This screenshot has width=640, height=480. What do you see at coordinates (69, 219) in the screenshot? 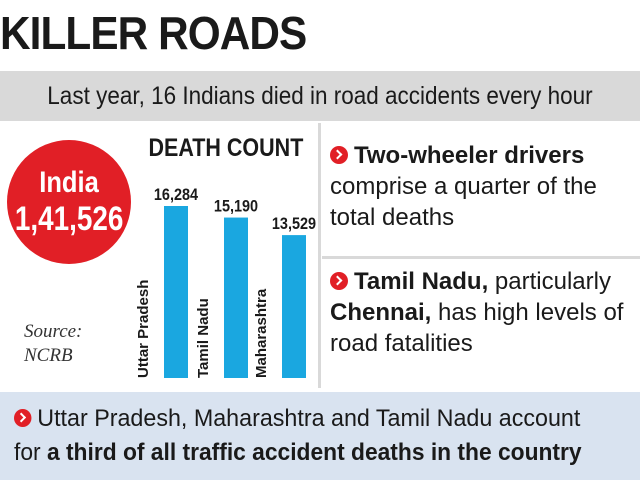
I see `total-value: 1,41,526` at bounding box center [69, 219].